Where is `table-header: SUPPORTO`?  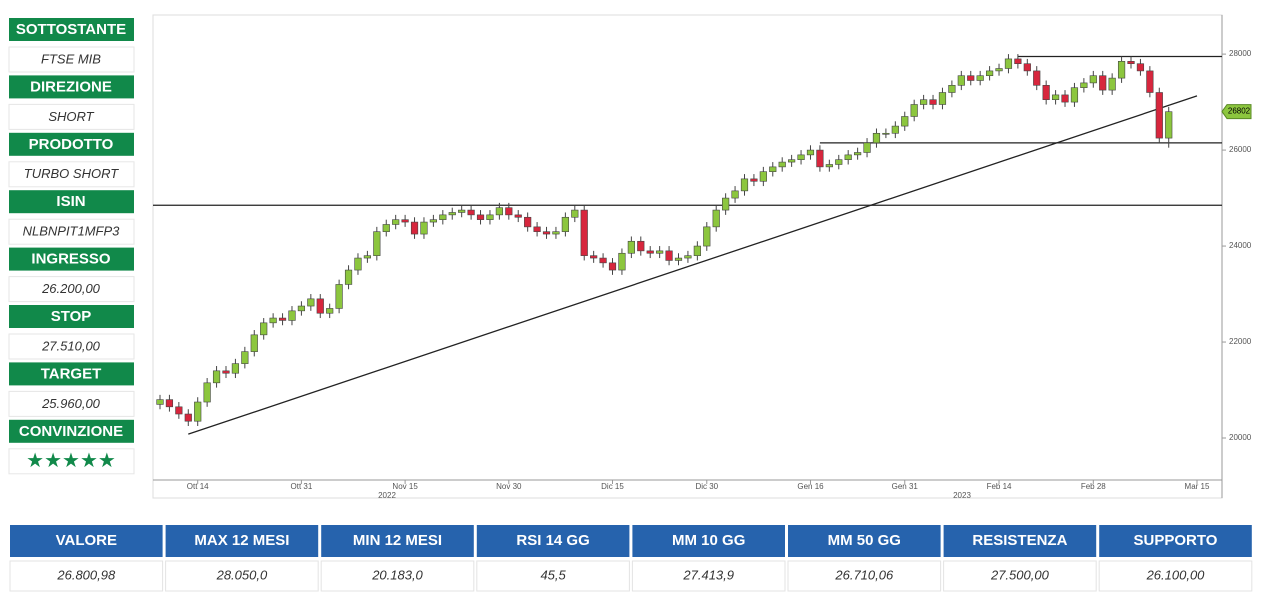 table-header: SUPPORTO is located at coordinates (1176, 540).